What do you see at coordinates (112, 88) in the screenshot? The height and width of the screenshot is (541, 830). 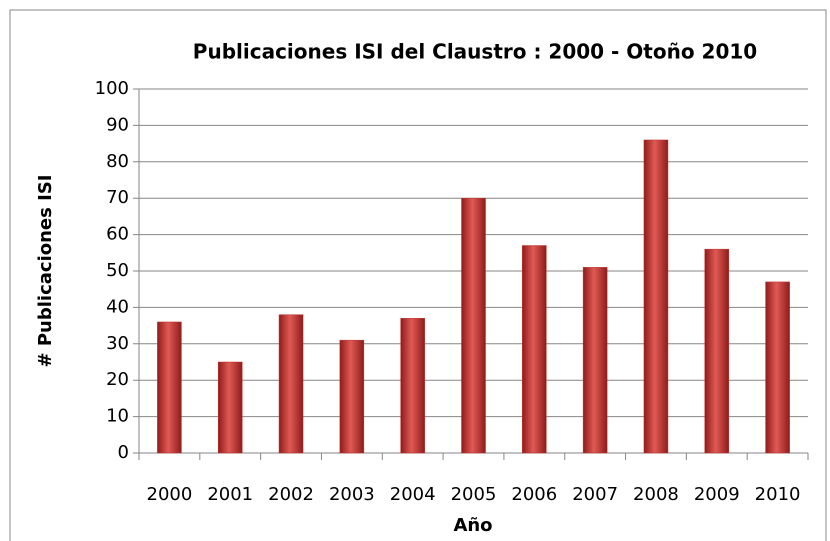 I see `y-tick-label: 100` at bounding box center [112, 88].